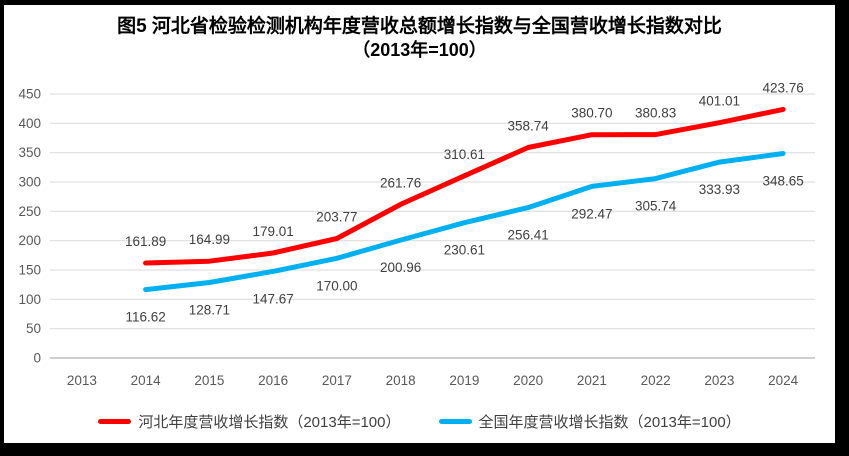  What do you see at coordinates (464, 250) in the screenshot?
I see `data-label: 230.61` at bounding box center [464, 250].